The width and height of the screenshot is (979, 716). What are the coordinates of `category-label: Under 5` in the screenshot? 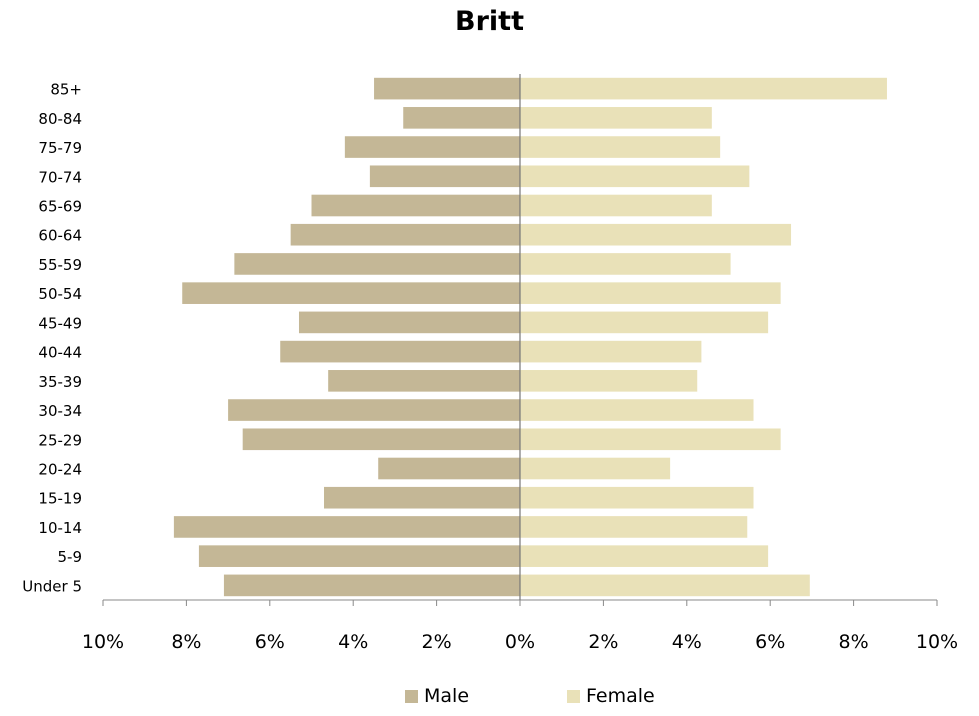 It's located at (52, 586).